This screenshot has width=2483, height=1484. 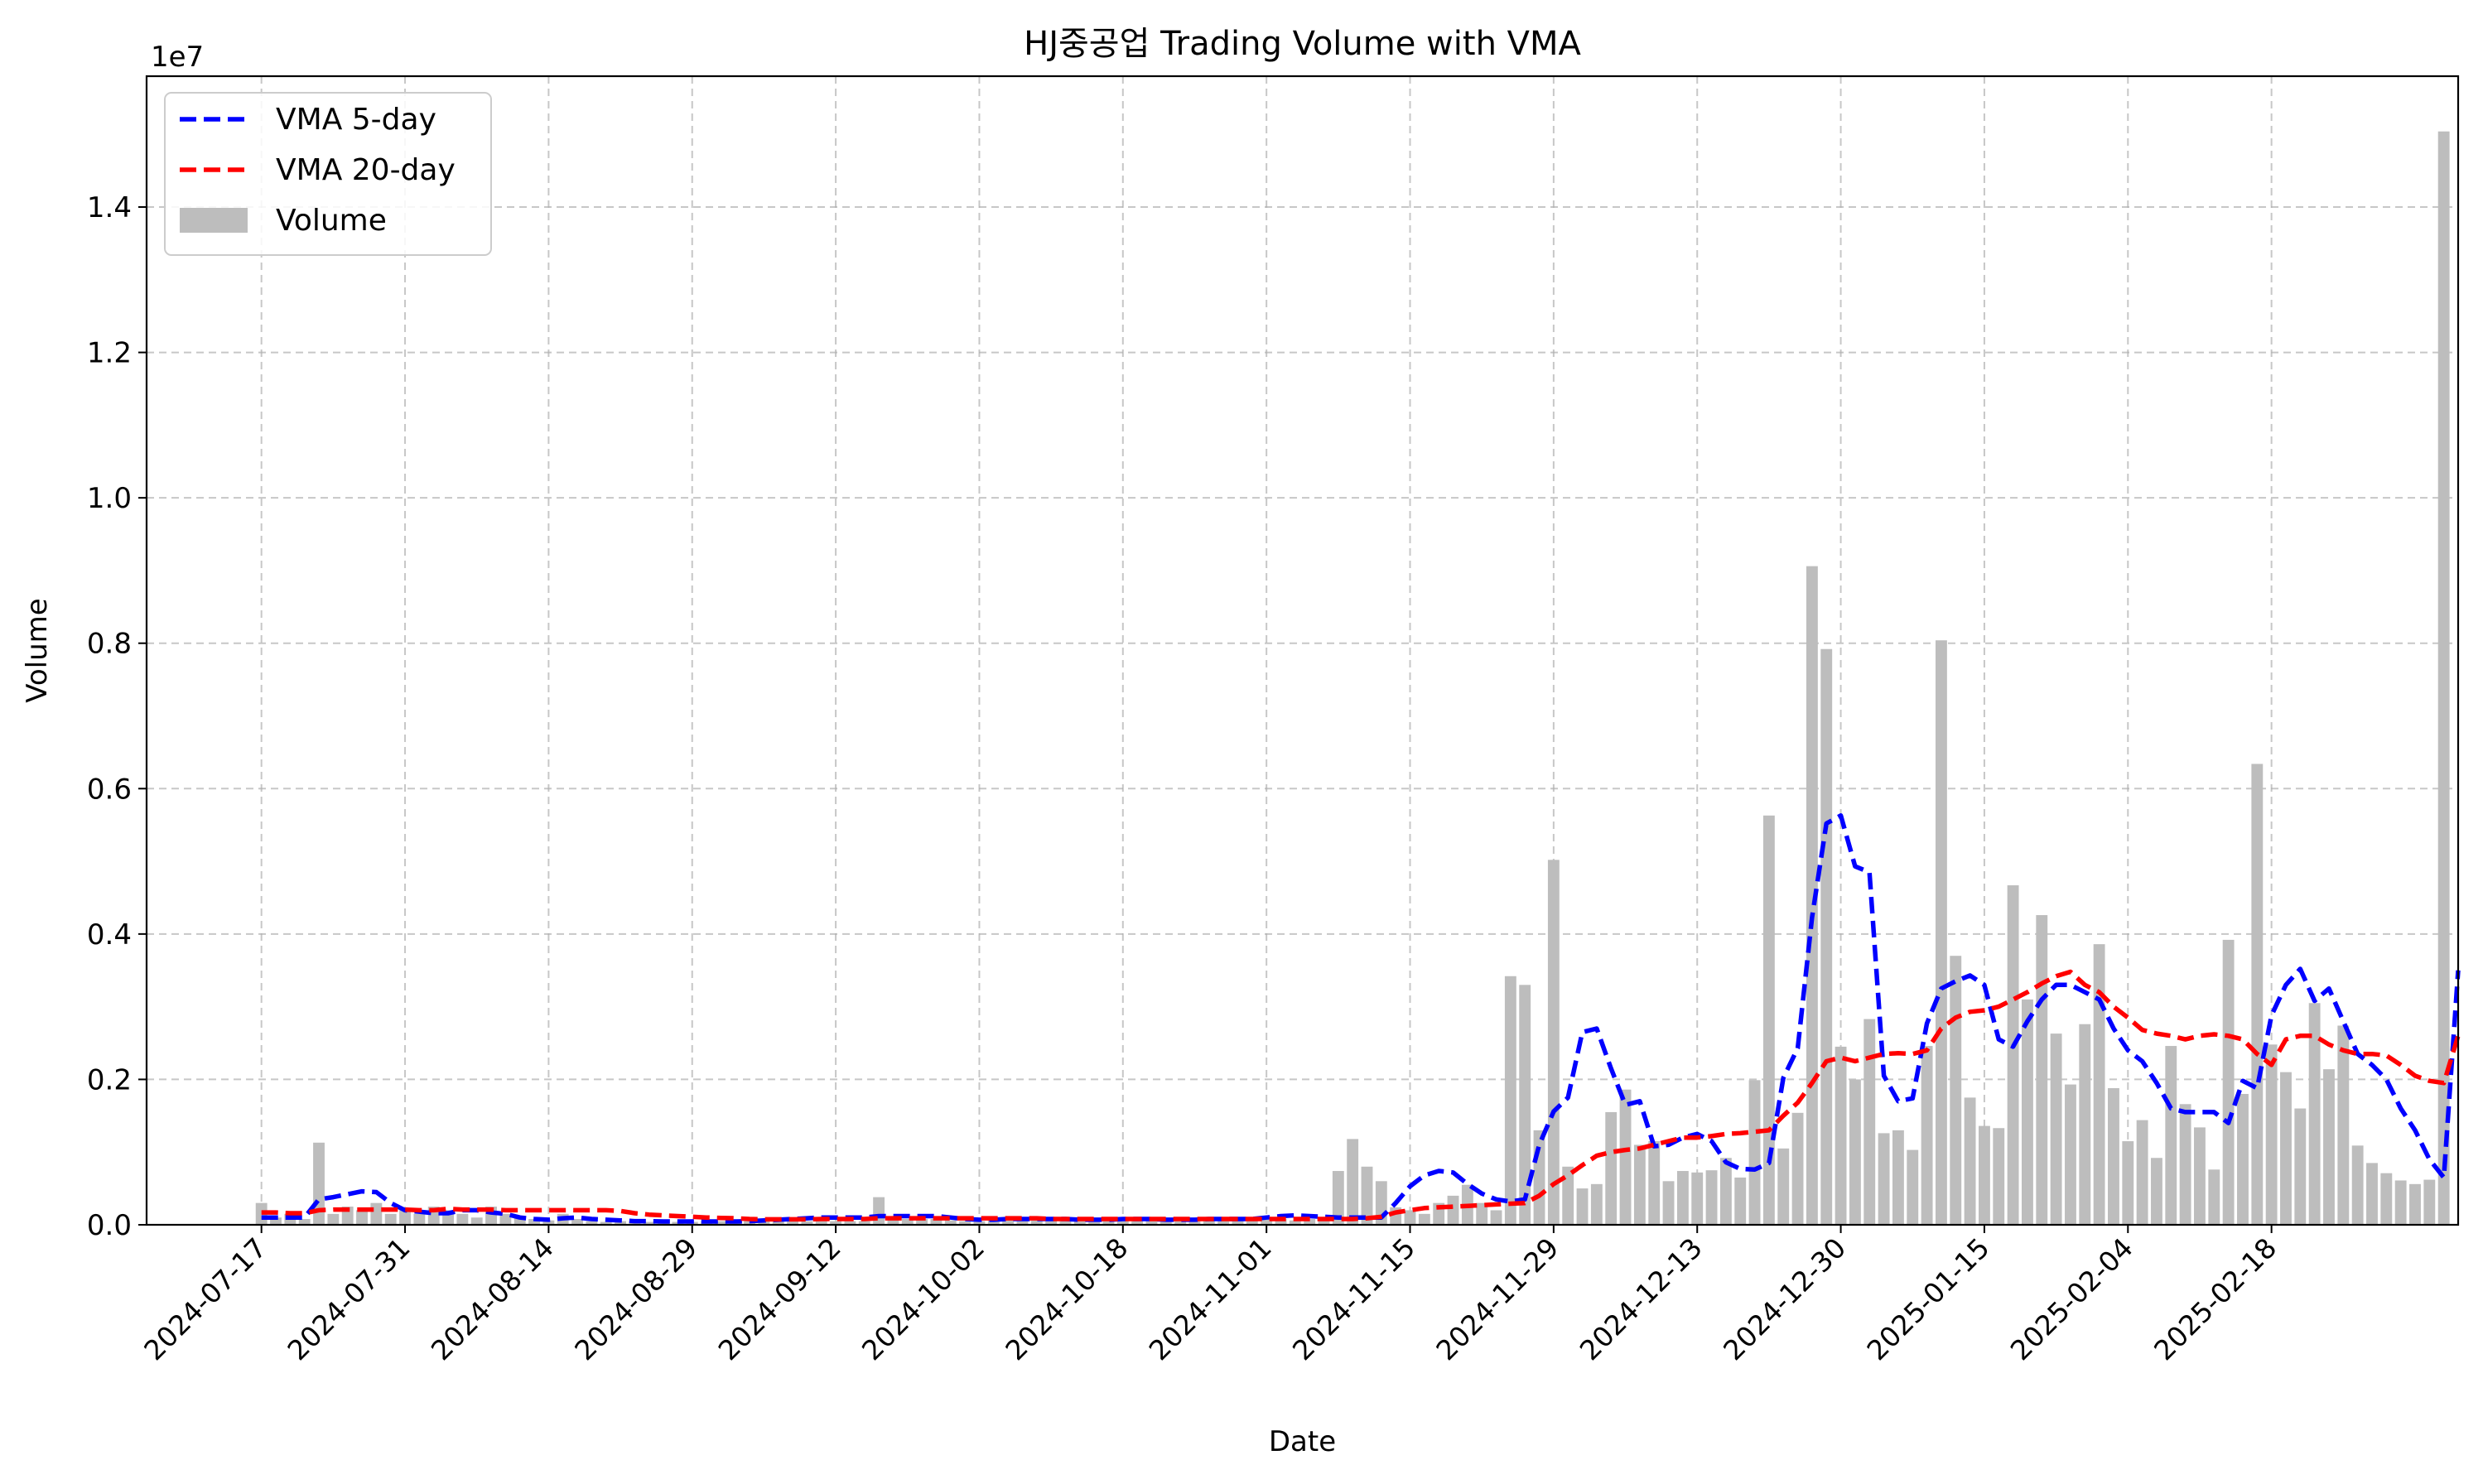 What do you see at coordinates (492, 1298) in the screenshot?
I see `x-tick-label: 2024-08-14` at bounding box center [492, 1298].